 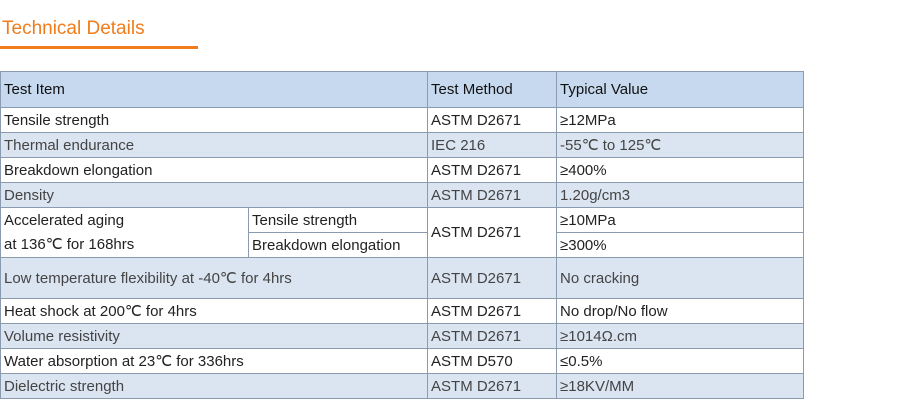 I want to click on item-cell: Density, so click(x=214, y=195).